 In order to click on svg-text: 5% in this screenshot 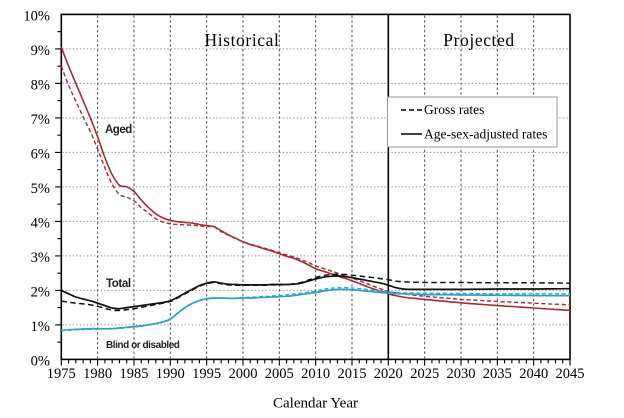, I will do `click(40, 189)`.